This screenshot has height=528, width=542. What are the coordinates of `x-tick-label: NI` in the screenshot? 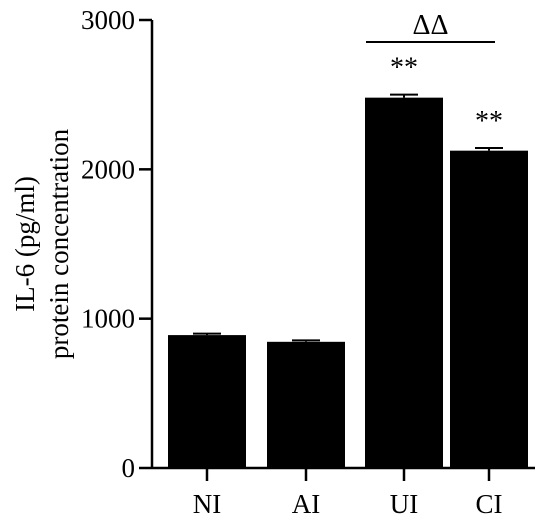 It's located at (207, 504).